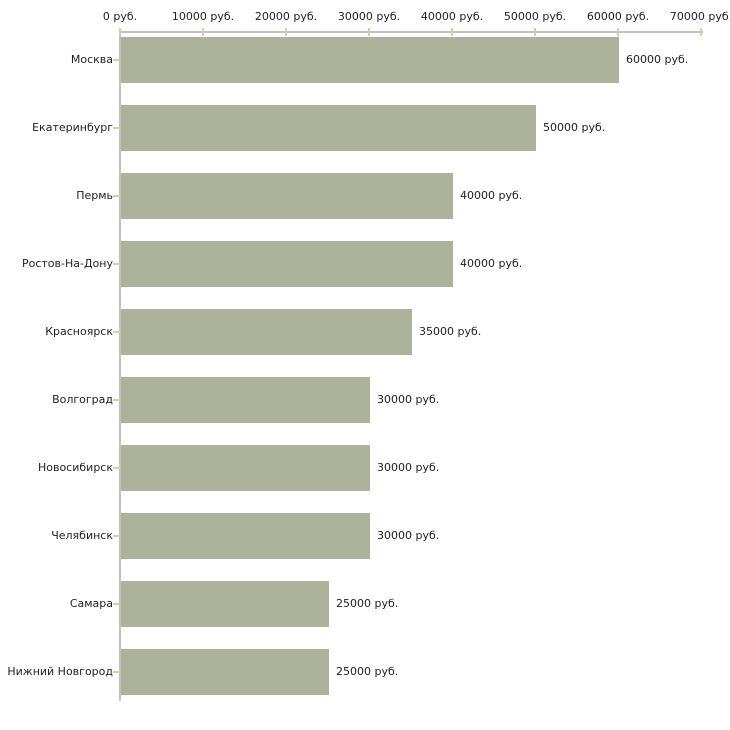 This screenshot has width=730, height=730. What do you see at coordinates (286, 16) in the screenshot?
I see `x-axis-tick-label: 20000 руб.` at bounding box center [286, 16].